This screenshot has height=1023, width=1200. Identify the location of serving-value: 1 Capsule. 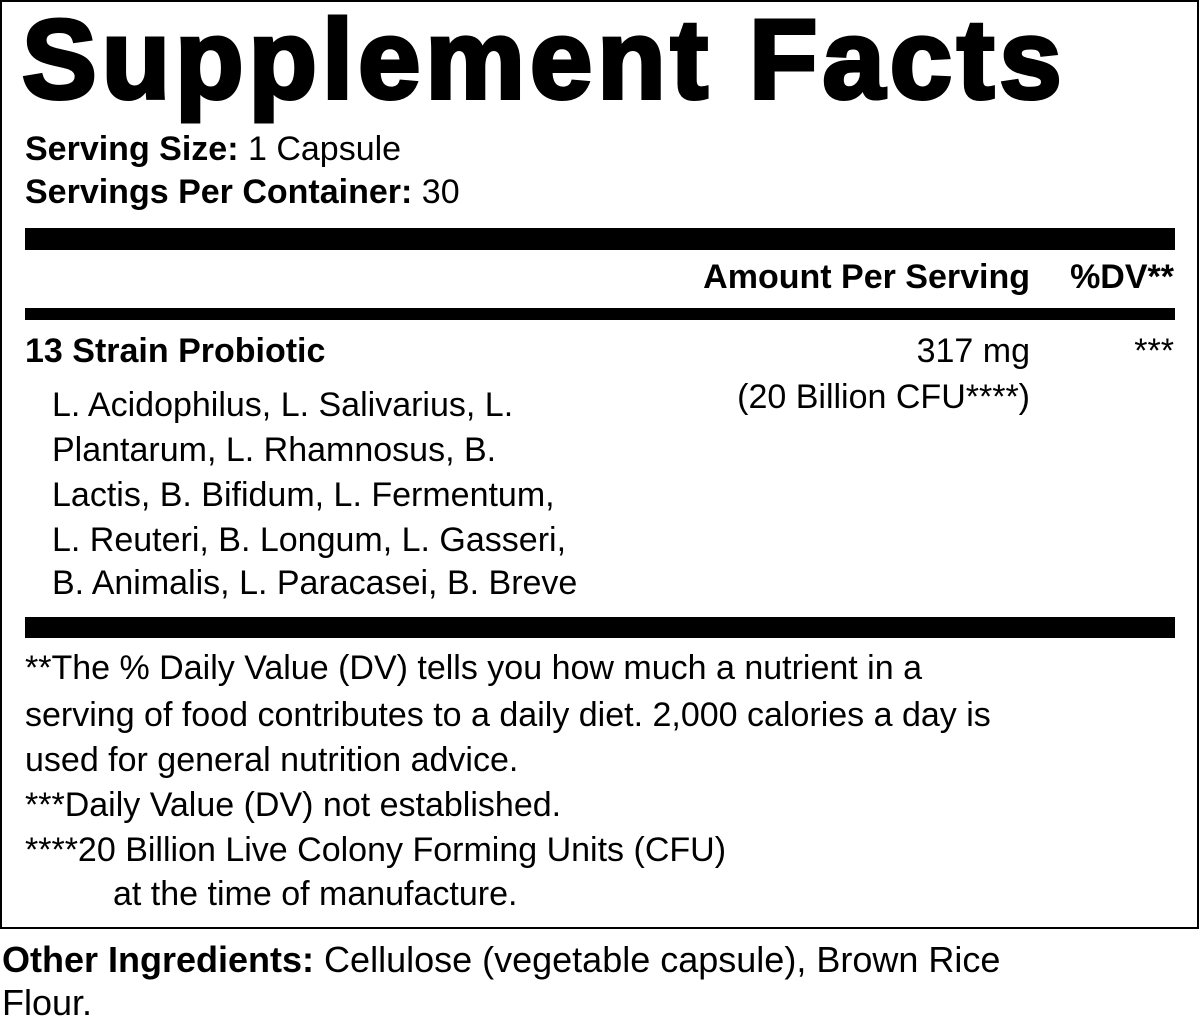
(324, 149).